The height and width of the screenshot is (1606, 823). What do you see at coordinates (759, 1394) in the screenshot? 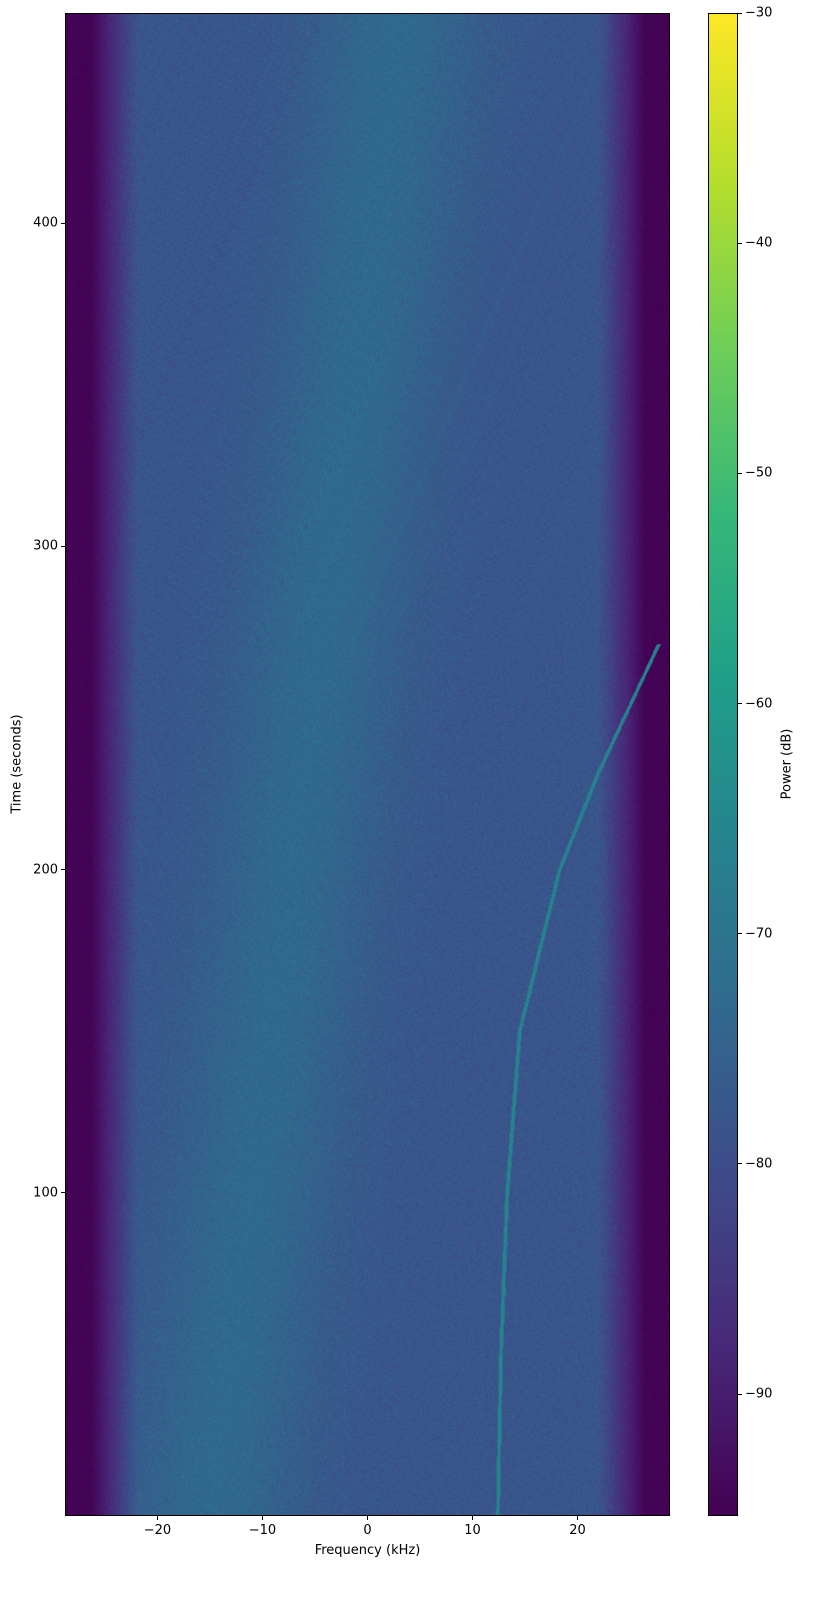
I see `colorbar-tick-label: −90` at bounding box center [759, 1394].